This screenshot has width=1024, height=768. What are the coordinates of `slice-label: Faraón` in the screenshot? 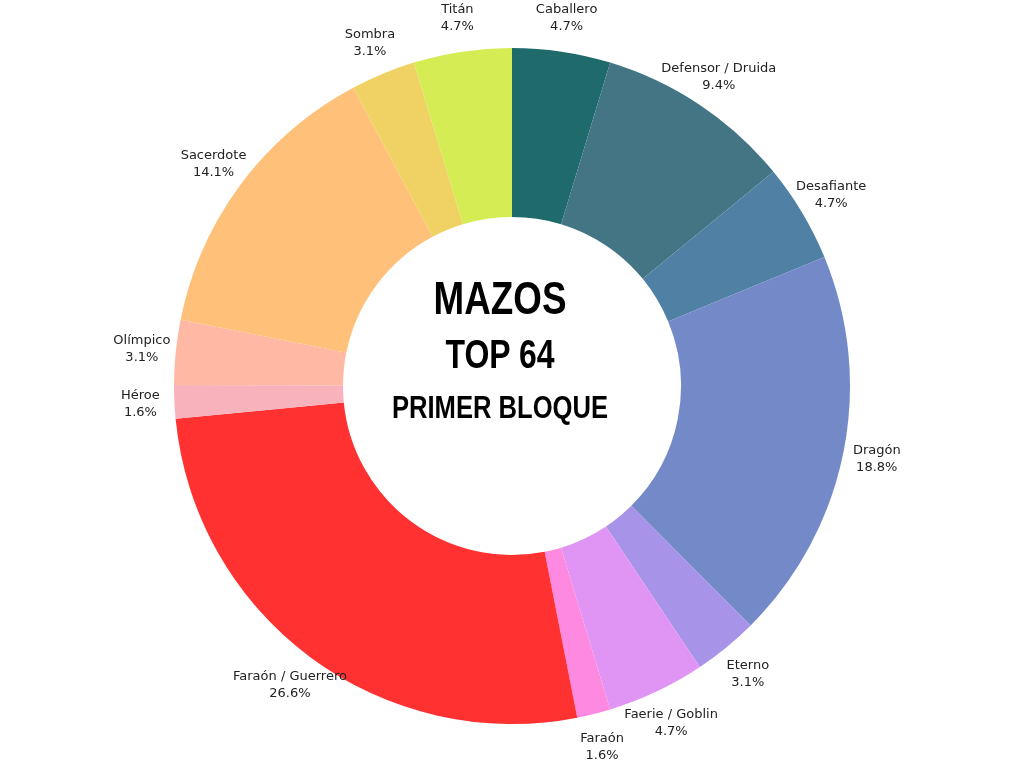 It's located at (602, 738).